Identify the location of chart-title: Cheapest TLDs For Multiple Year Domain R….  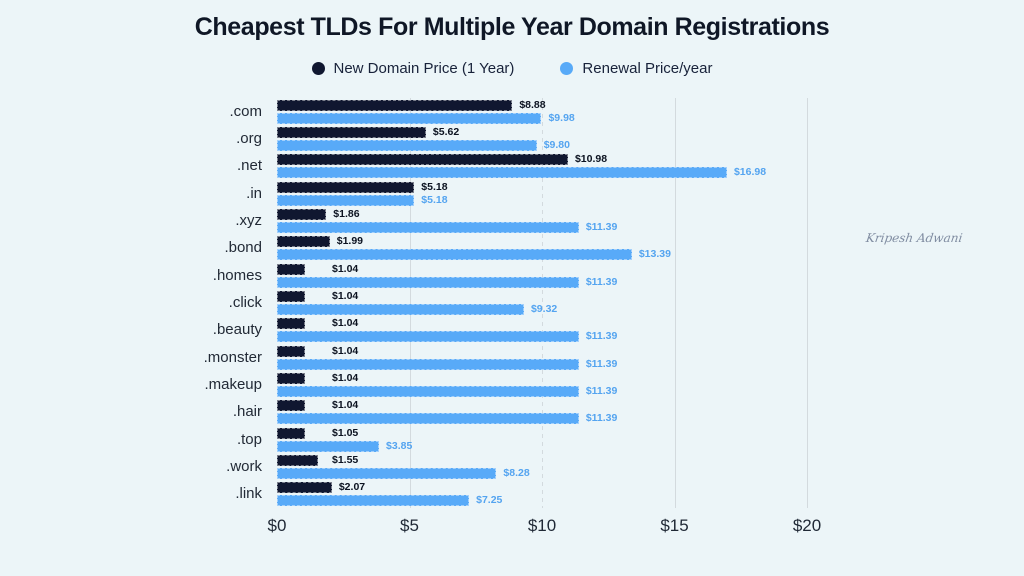
(512, 27).